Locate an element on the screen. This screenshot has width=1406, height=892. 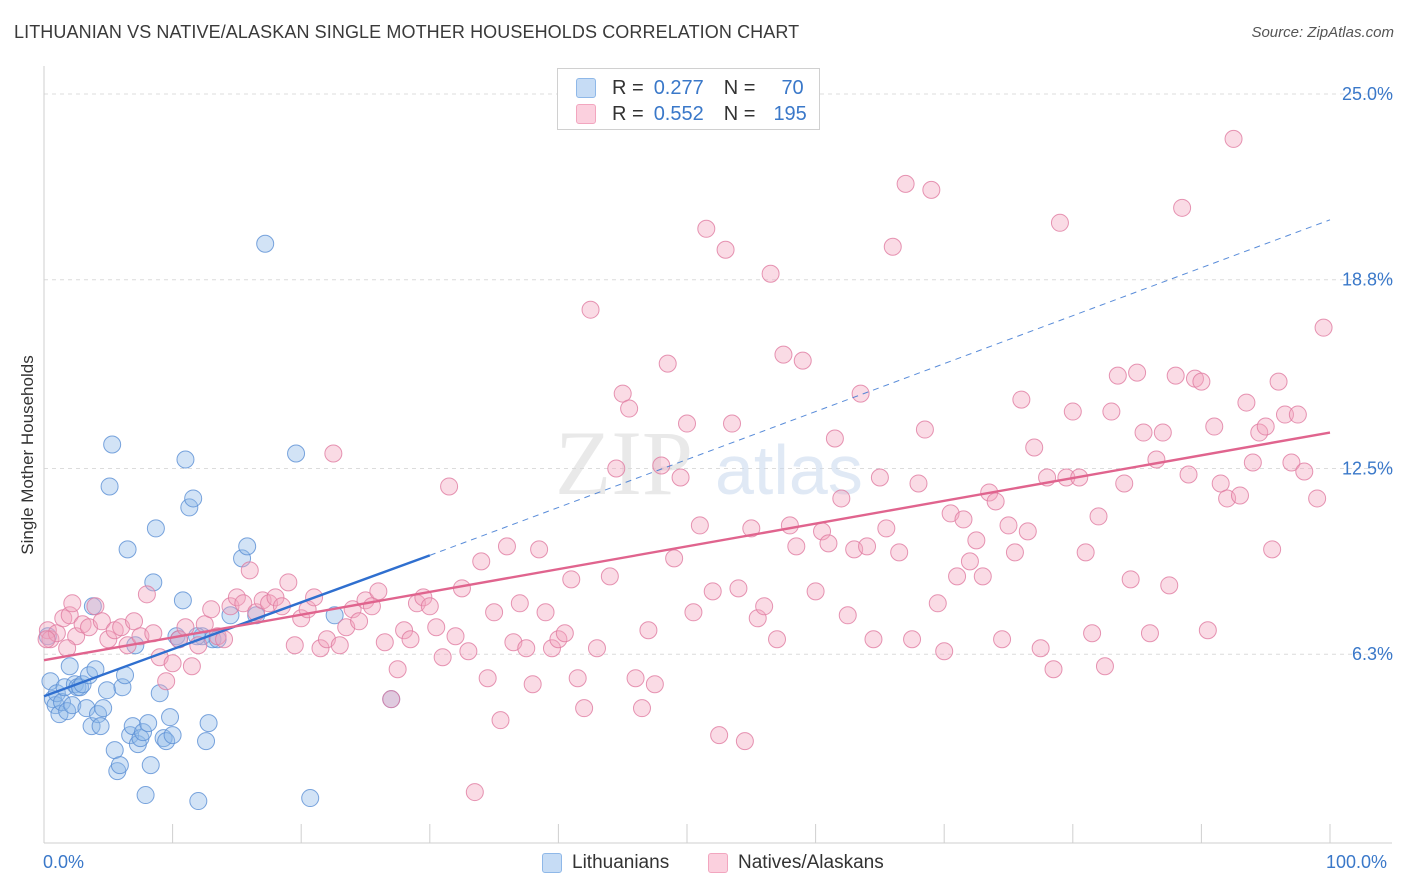
legend-label-lithuanians: Lithuanians is located at coordinates (621, 862).